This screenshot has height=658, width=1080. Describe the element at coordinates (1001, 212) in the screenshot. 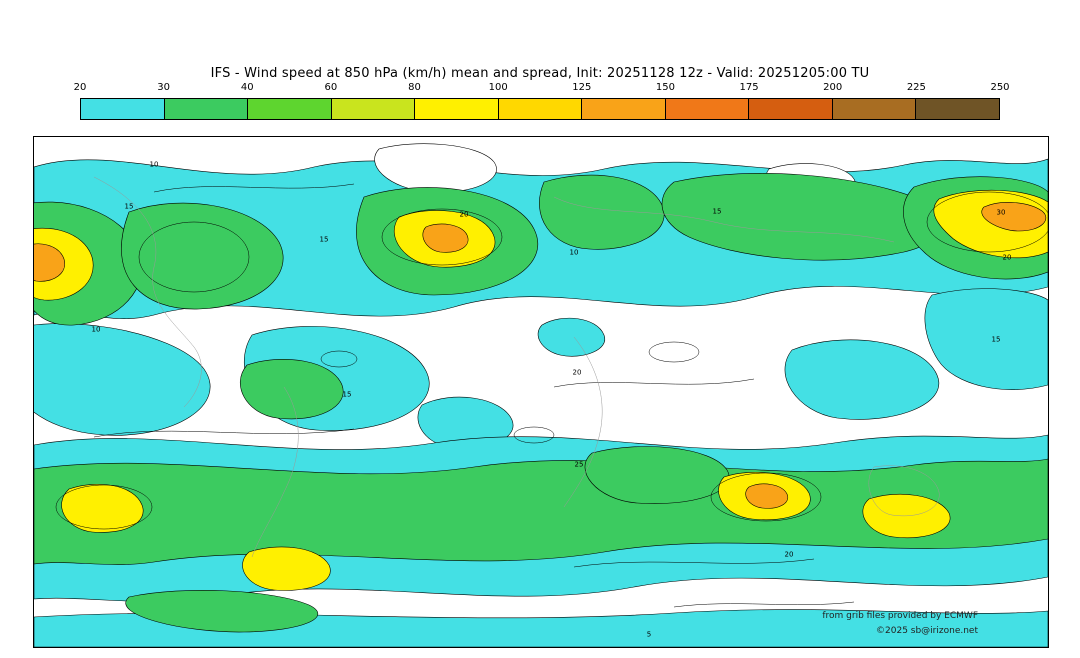

I see `spread-contour-label: 30` at that location.